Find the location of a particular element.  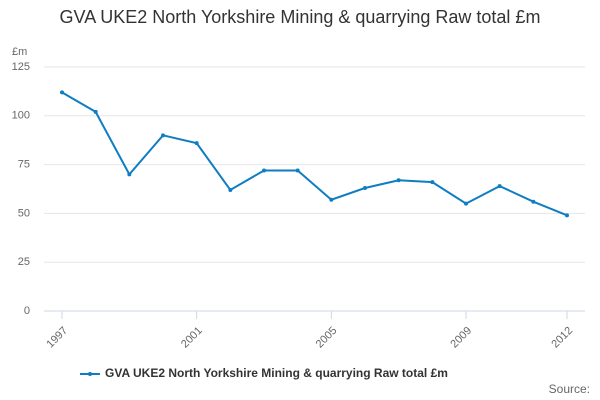

x-tick-label: 2009 is located at coordinates (461, 338).